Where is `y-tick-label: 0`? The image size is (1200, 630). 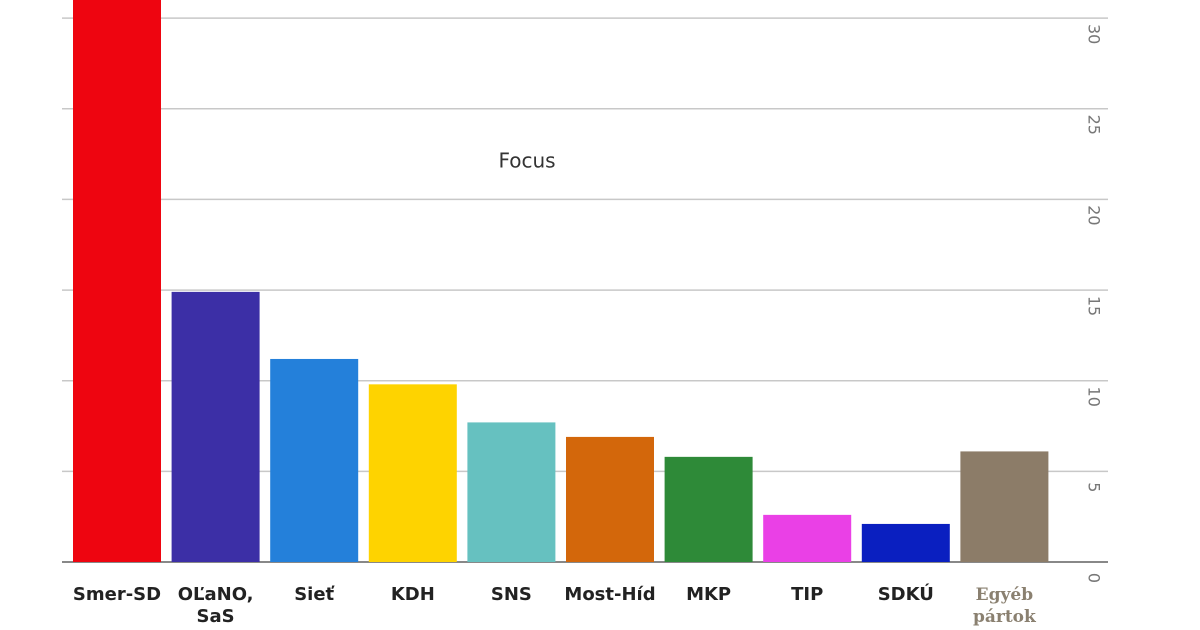
y-tick-label: 0 is located at coordinates (1094, 578).